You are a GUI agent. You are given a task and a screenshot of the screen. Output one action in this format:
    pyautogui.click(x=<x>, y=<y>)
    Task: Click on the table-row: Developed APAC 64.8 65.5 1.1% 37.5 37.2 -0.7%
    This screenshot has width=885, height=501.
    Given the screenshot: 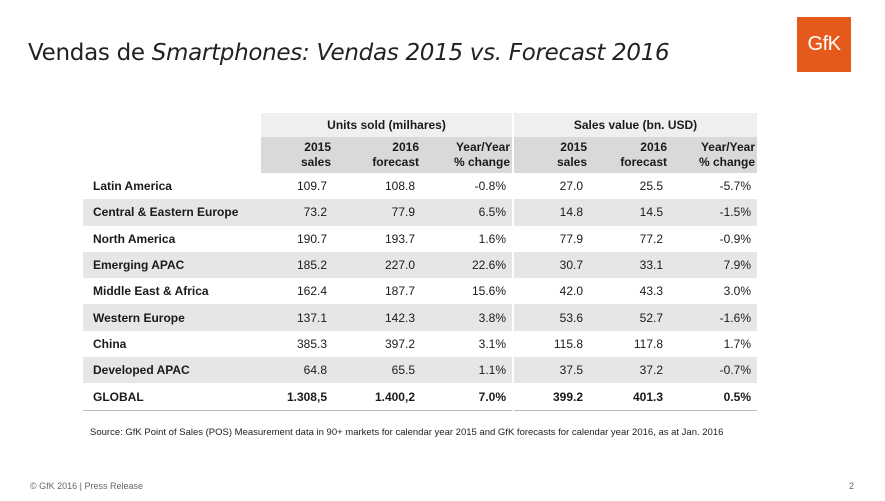 What is the action you would take?
    pyautogui.click(x=420, y=370)
    